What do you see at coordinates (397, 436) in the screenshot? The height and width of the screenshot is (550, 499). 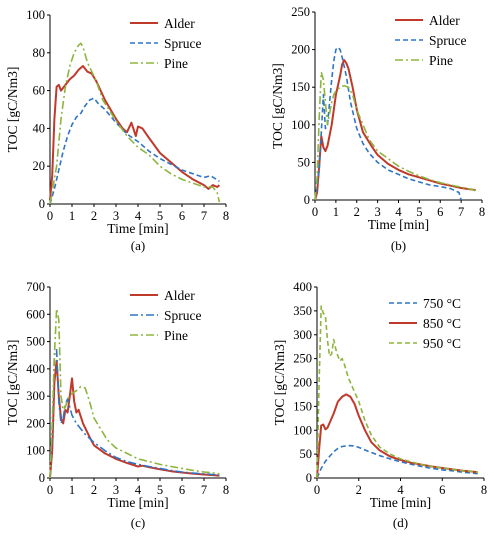 I see `series-line-850-c` at bounding box center [397, 436].